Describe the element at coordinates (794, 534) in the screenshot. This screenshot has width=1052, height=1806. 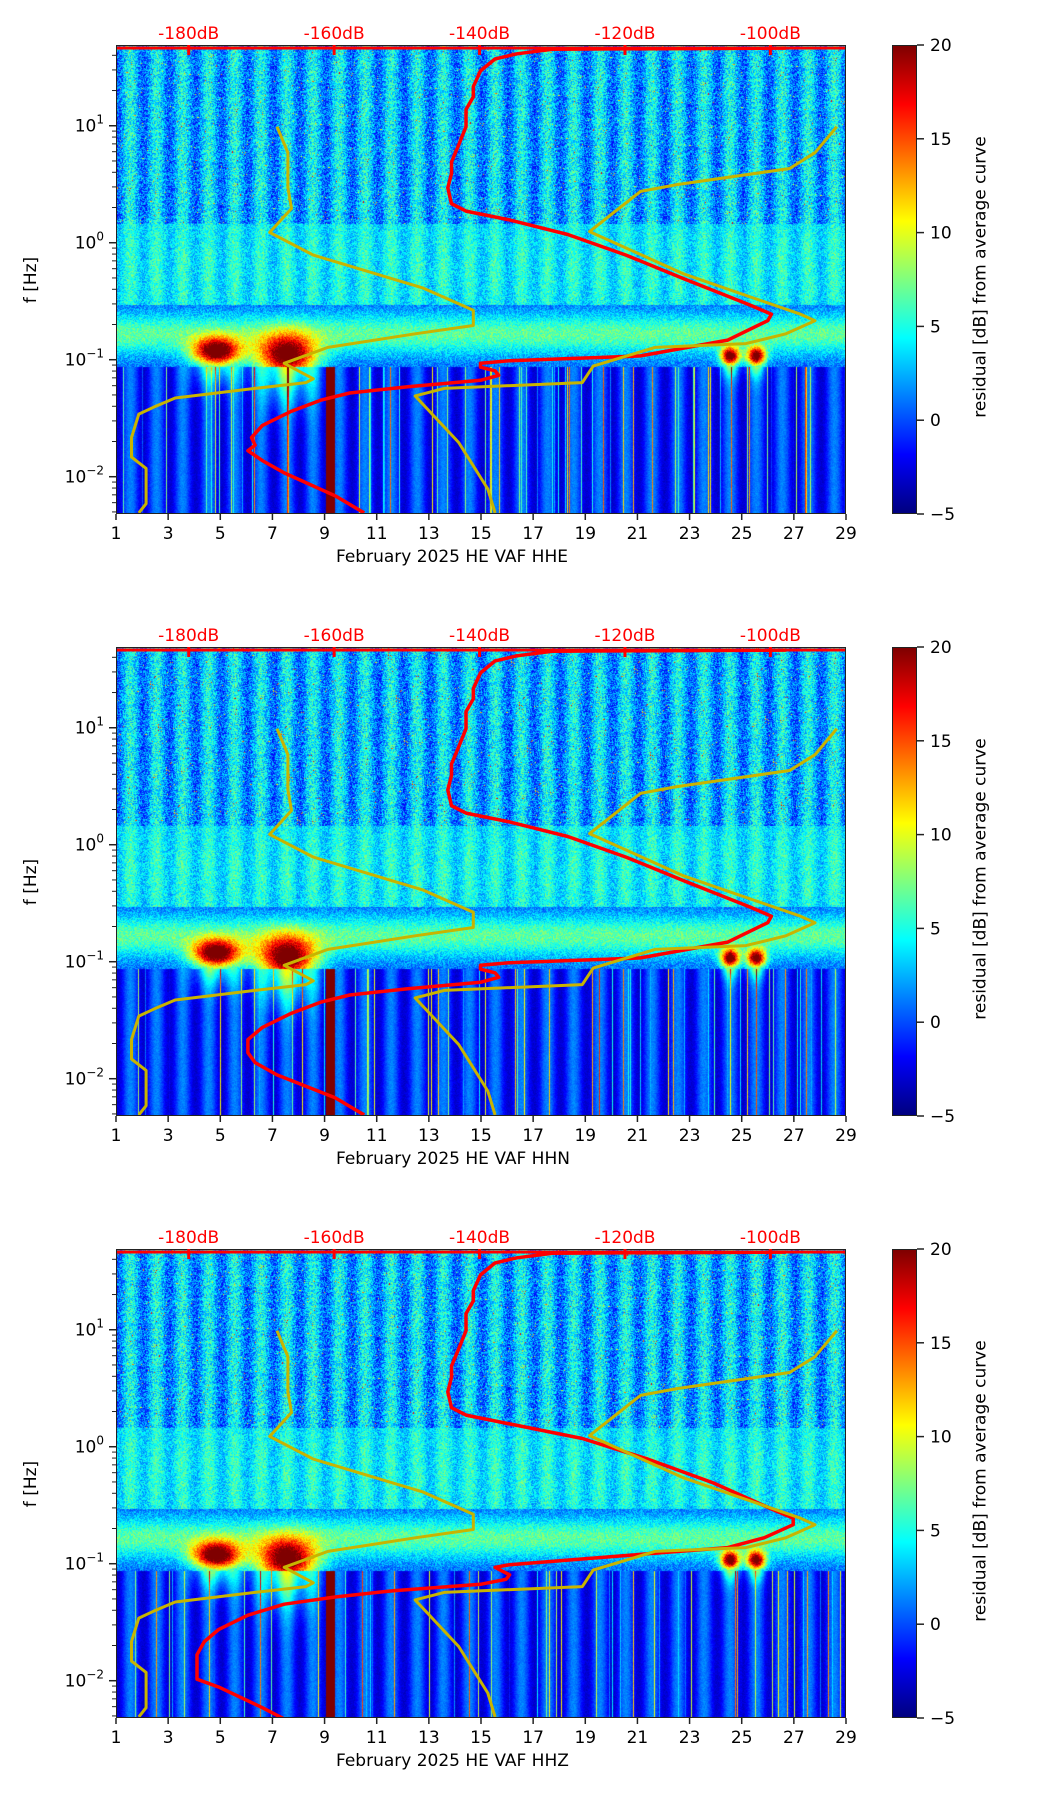
I see `x-tick-label: 27` at that location.